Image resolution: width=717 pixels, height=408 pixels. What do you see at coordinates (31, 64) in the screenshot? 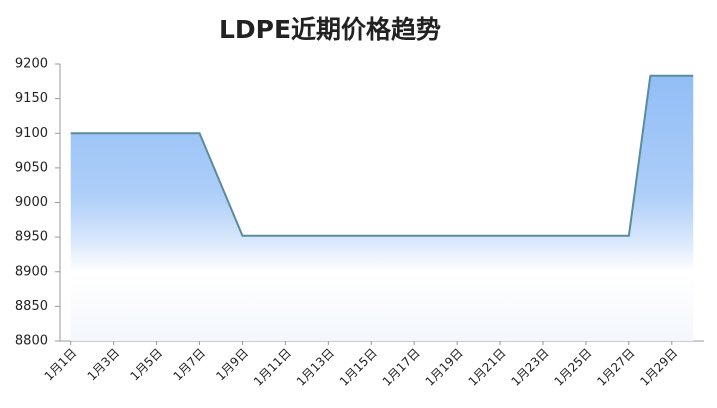
I see `y-tick-label: 9200` at bounding box center [31, 64].